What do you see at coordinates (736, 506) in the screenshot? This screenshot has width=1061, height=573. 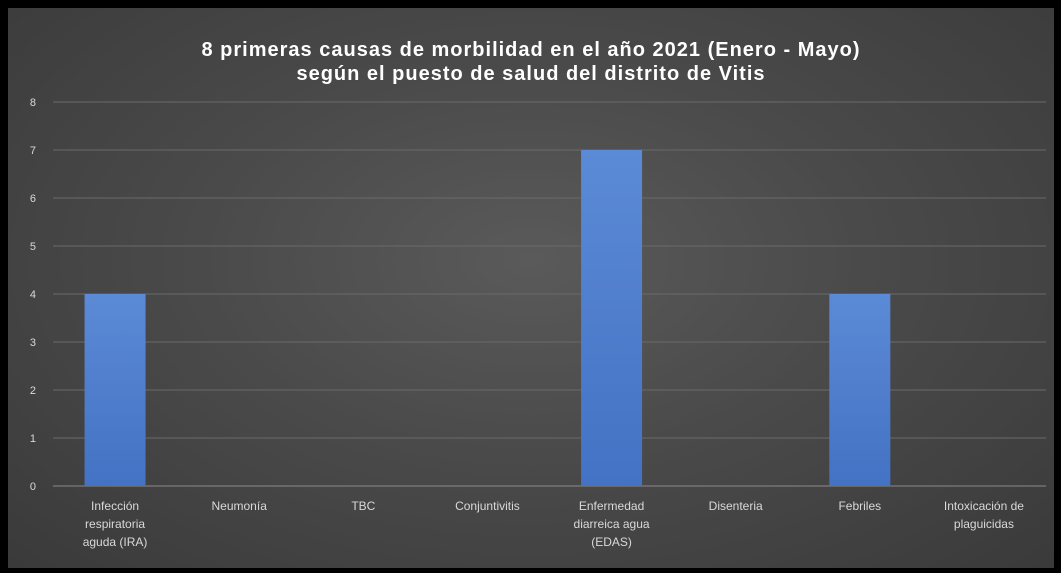 I see `x-tick-label: Disenteria` at bounding box center [736, 506].